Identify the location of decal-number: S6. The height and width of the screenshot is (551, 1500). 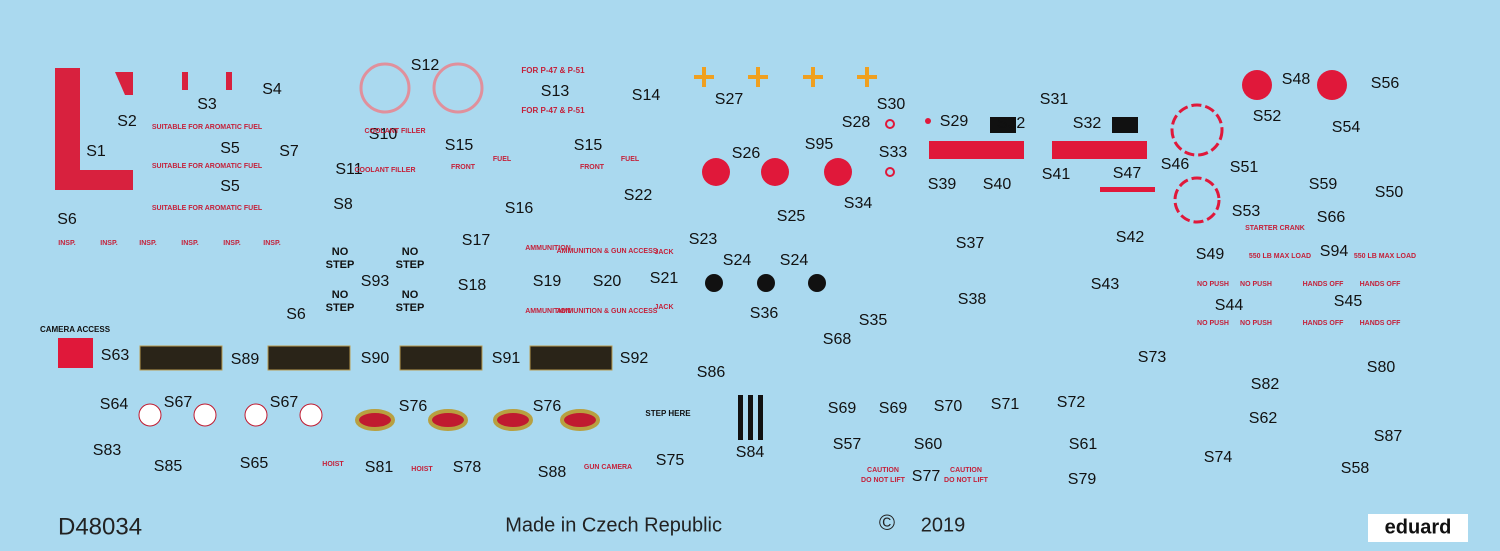
(296, 314).